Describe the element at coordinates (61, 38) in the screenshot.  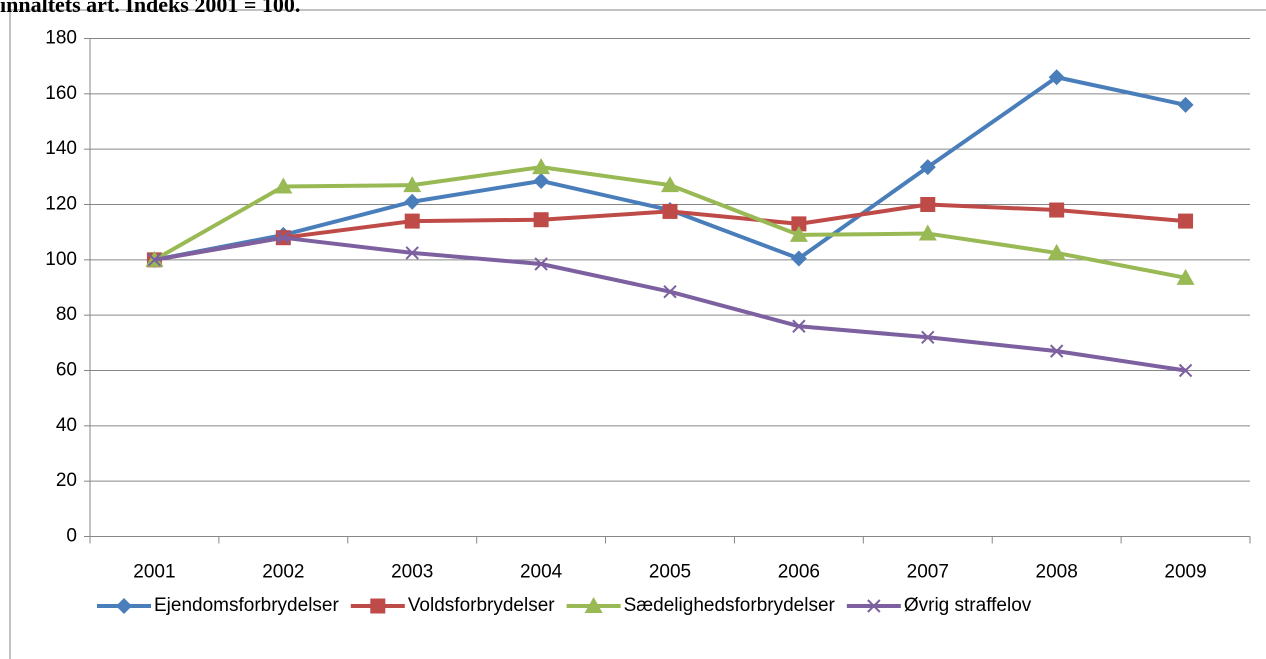
I see `y-tick-label: 180` at that location.